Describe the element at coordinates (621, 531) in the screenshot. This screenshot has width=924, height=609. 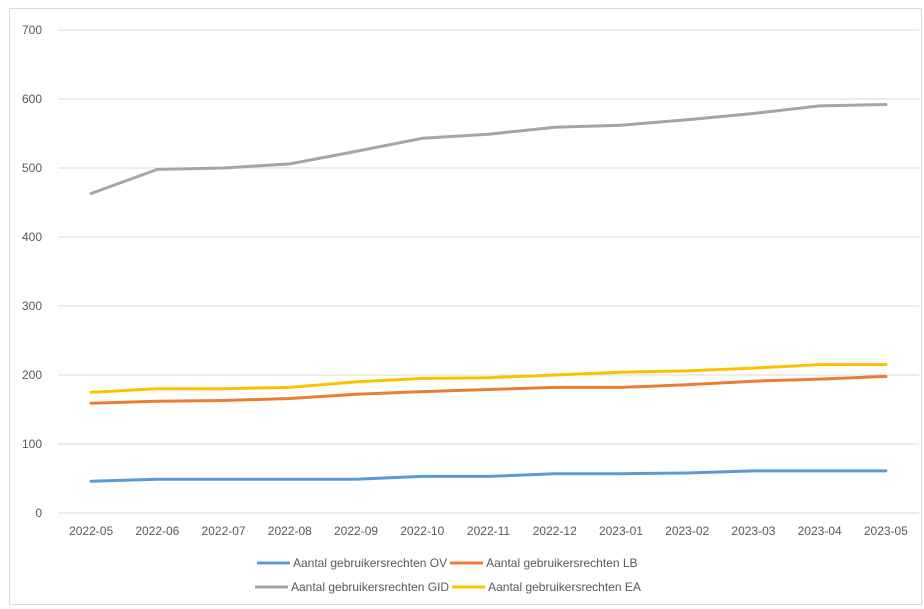
I see `x-tick-label: 2023-01` at that location.